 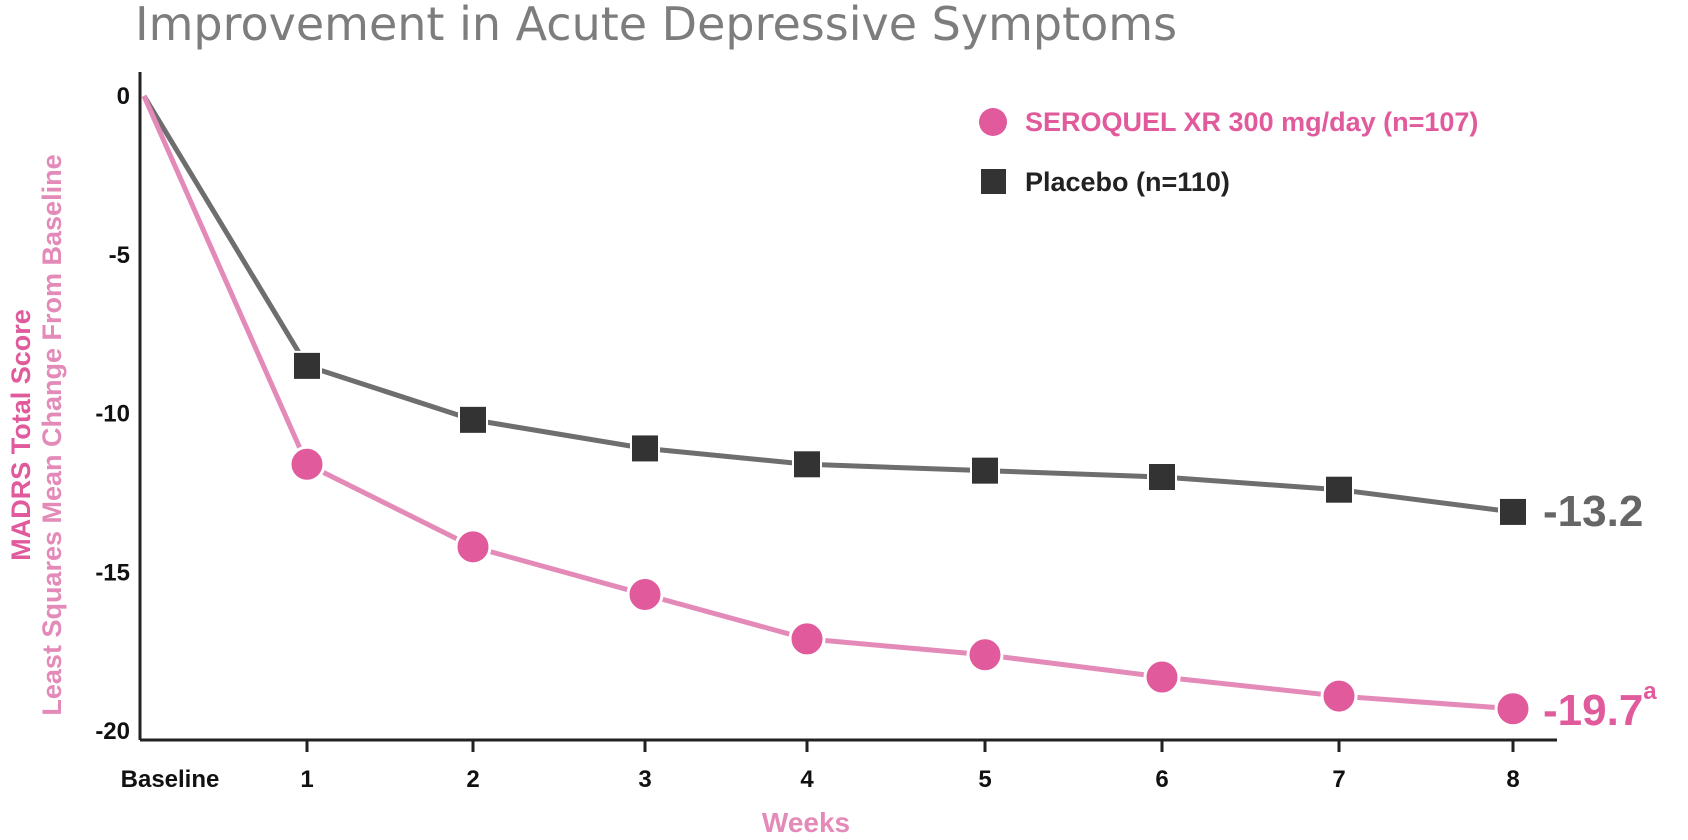 I want to click on x-tick-label: Baseline, so click(x=170, y=779).